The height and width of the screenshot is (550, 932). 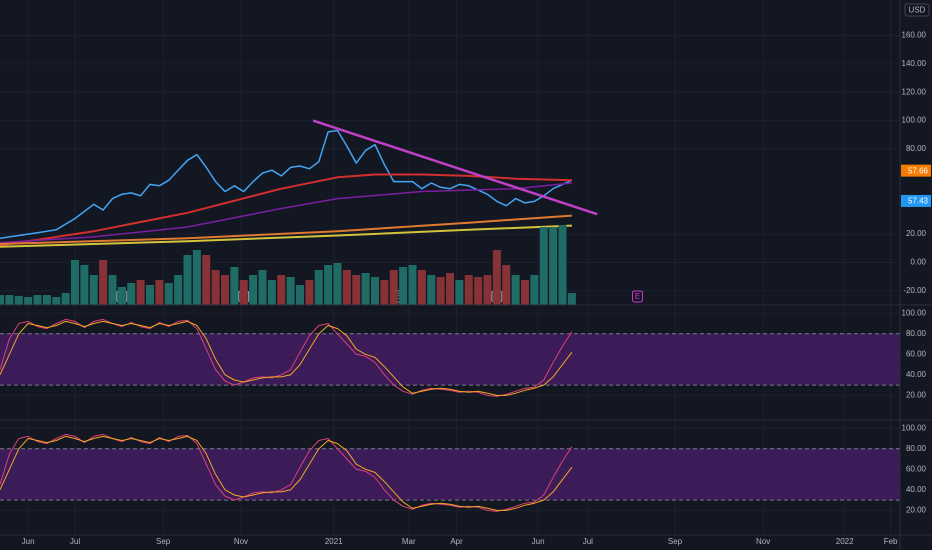 I want to click on y-tick-label: 160.00, so click(x=914, y=35).